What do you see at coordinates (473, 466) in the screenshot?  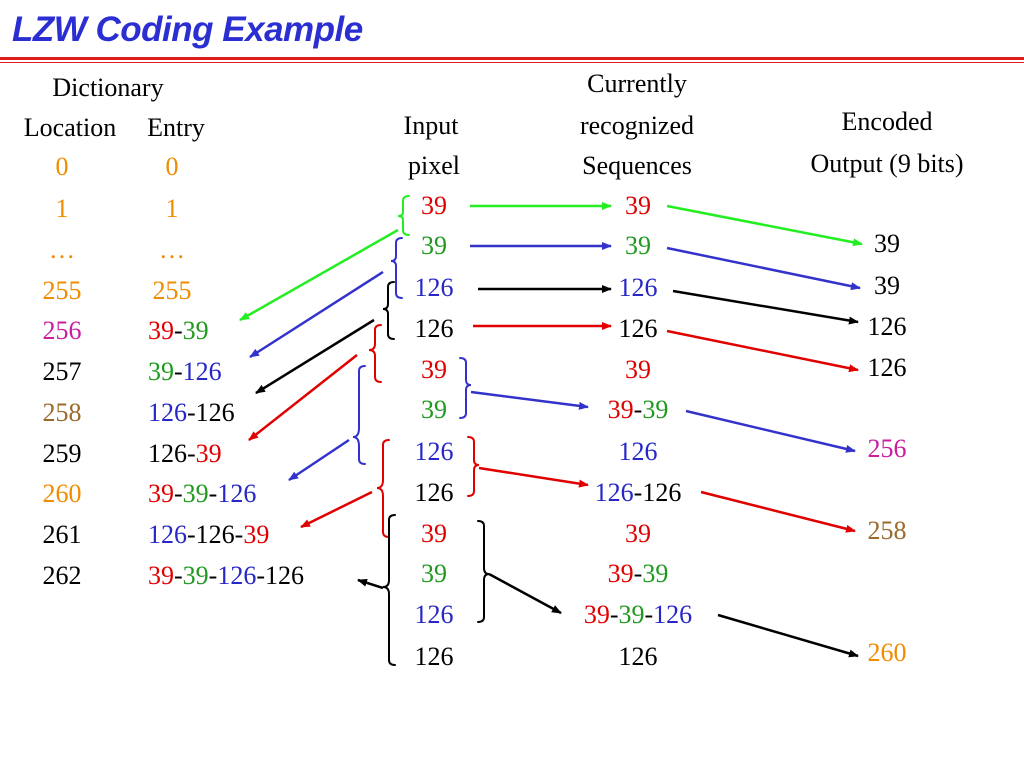 I see `brace-right-red` at bounding box center [473, 466].